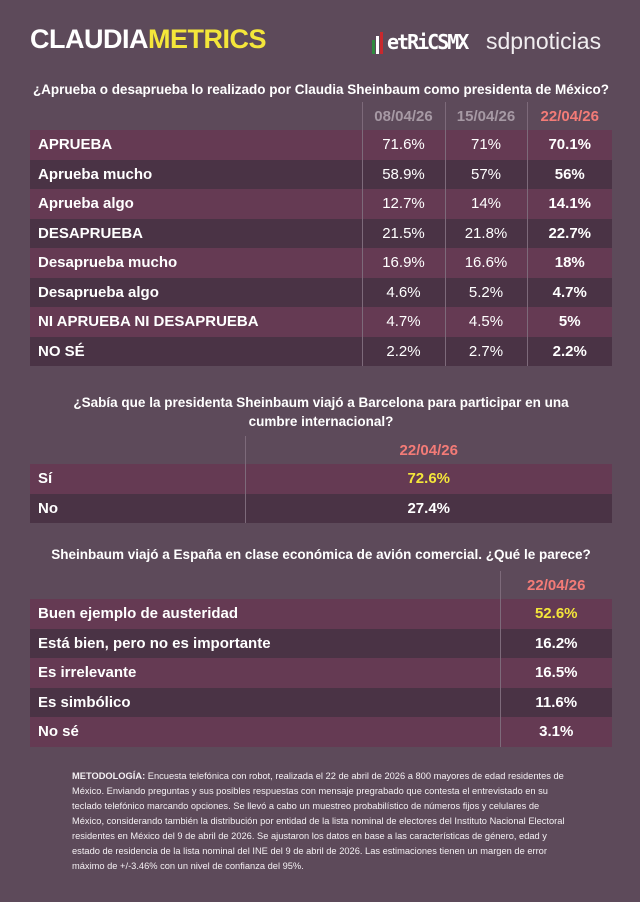 The width and height of the screenshot is (640, 902). What do you see at coordinates (265, 643) in the screenshot?
I see `row-label: Está bien, pero no es importante` at bounding box center [265, 643].